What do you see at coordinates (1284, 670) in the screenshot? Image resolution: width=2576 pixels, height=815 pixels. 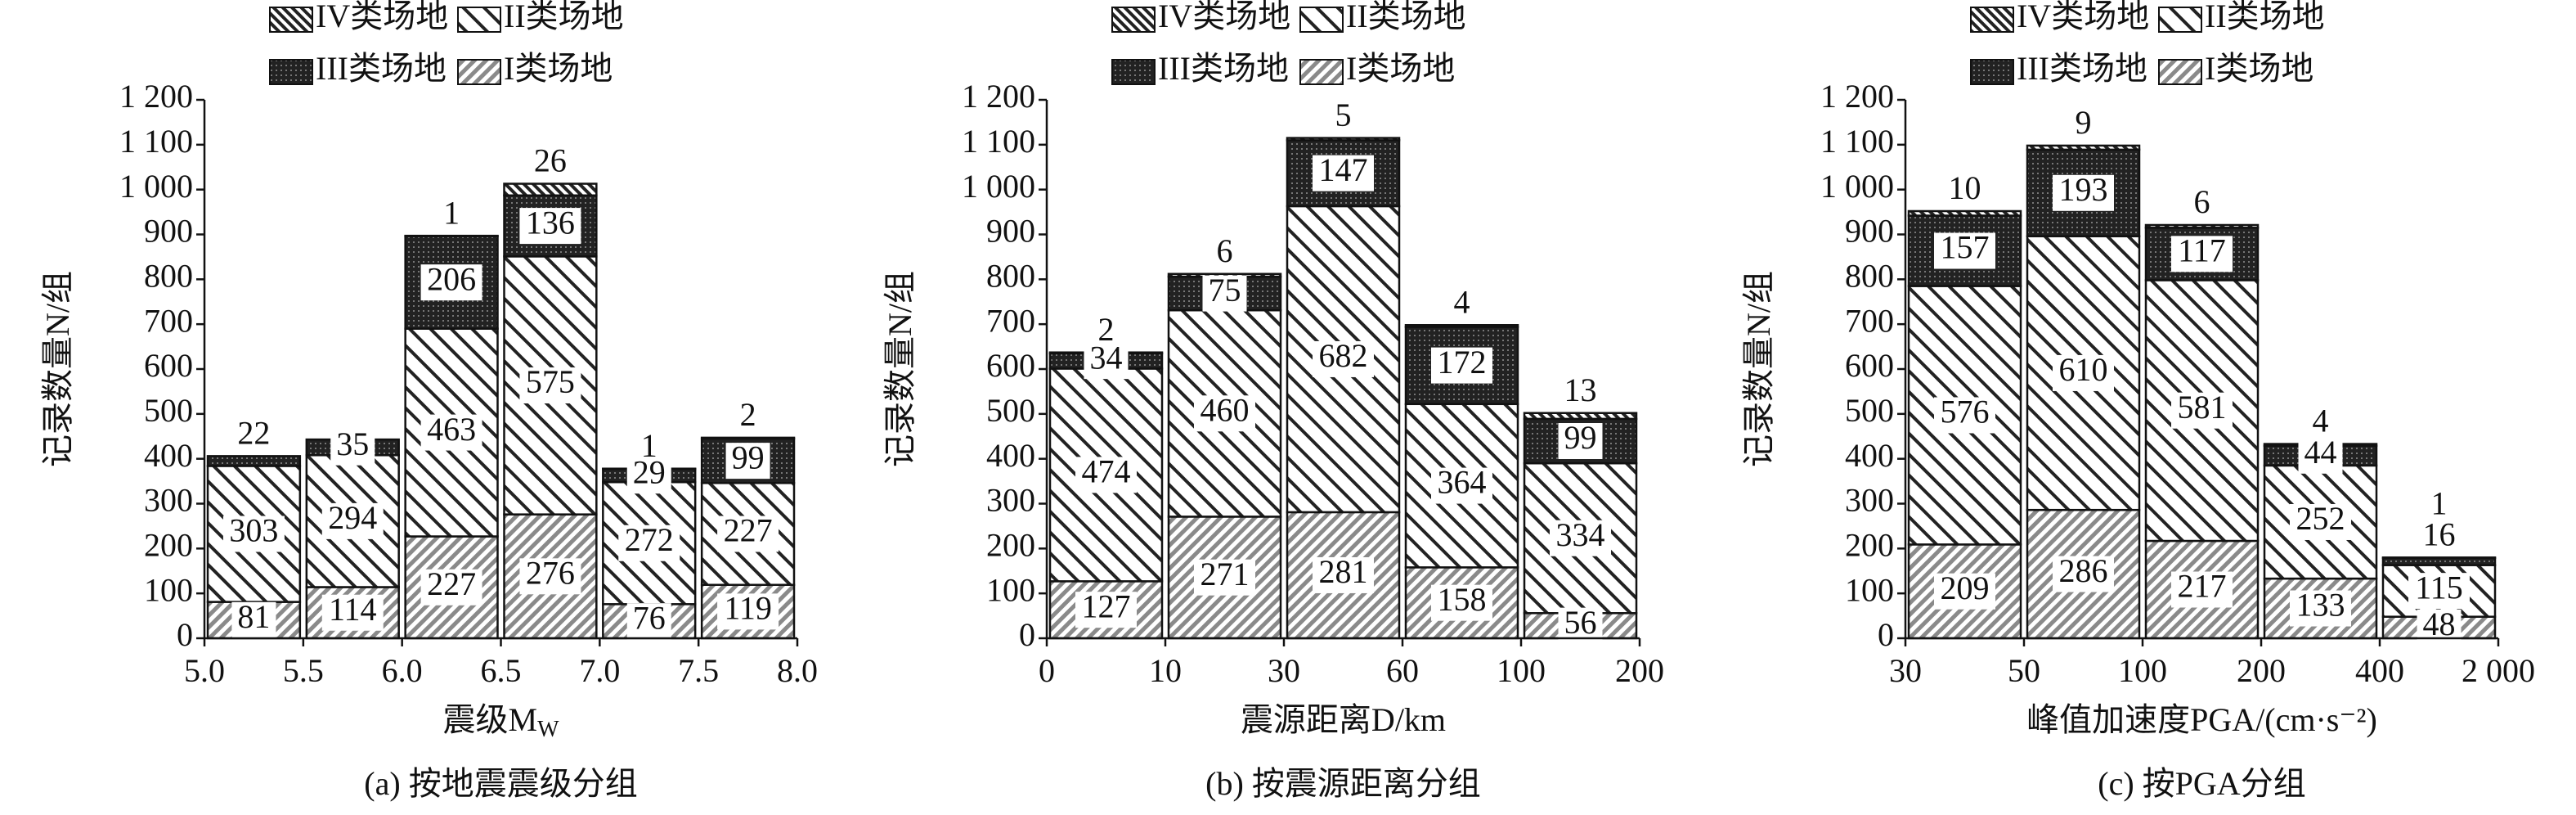 I see `x-tick-label: 30` at bounding box center [1284, 670].